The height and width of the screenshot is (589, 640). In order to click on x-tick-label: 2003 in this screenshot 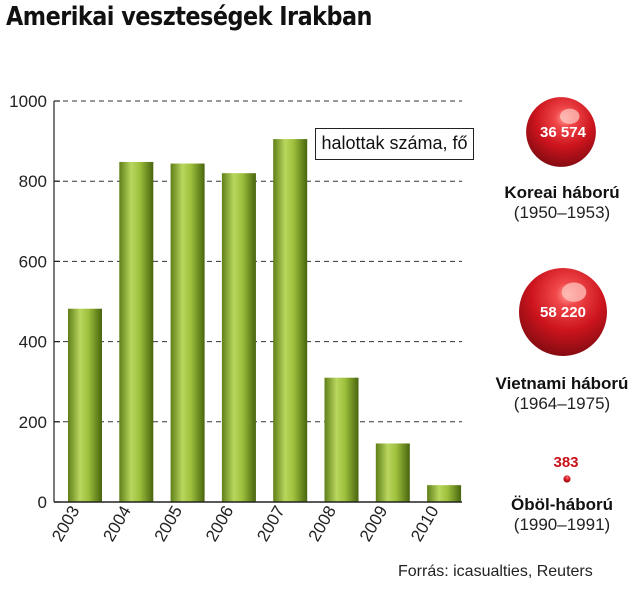, I will do `click(65, 524)`.